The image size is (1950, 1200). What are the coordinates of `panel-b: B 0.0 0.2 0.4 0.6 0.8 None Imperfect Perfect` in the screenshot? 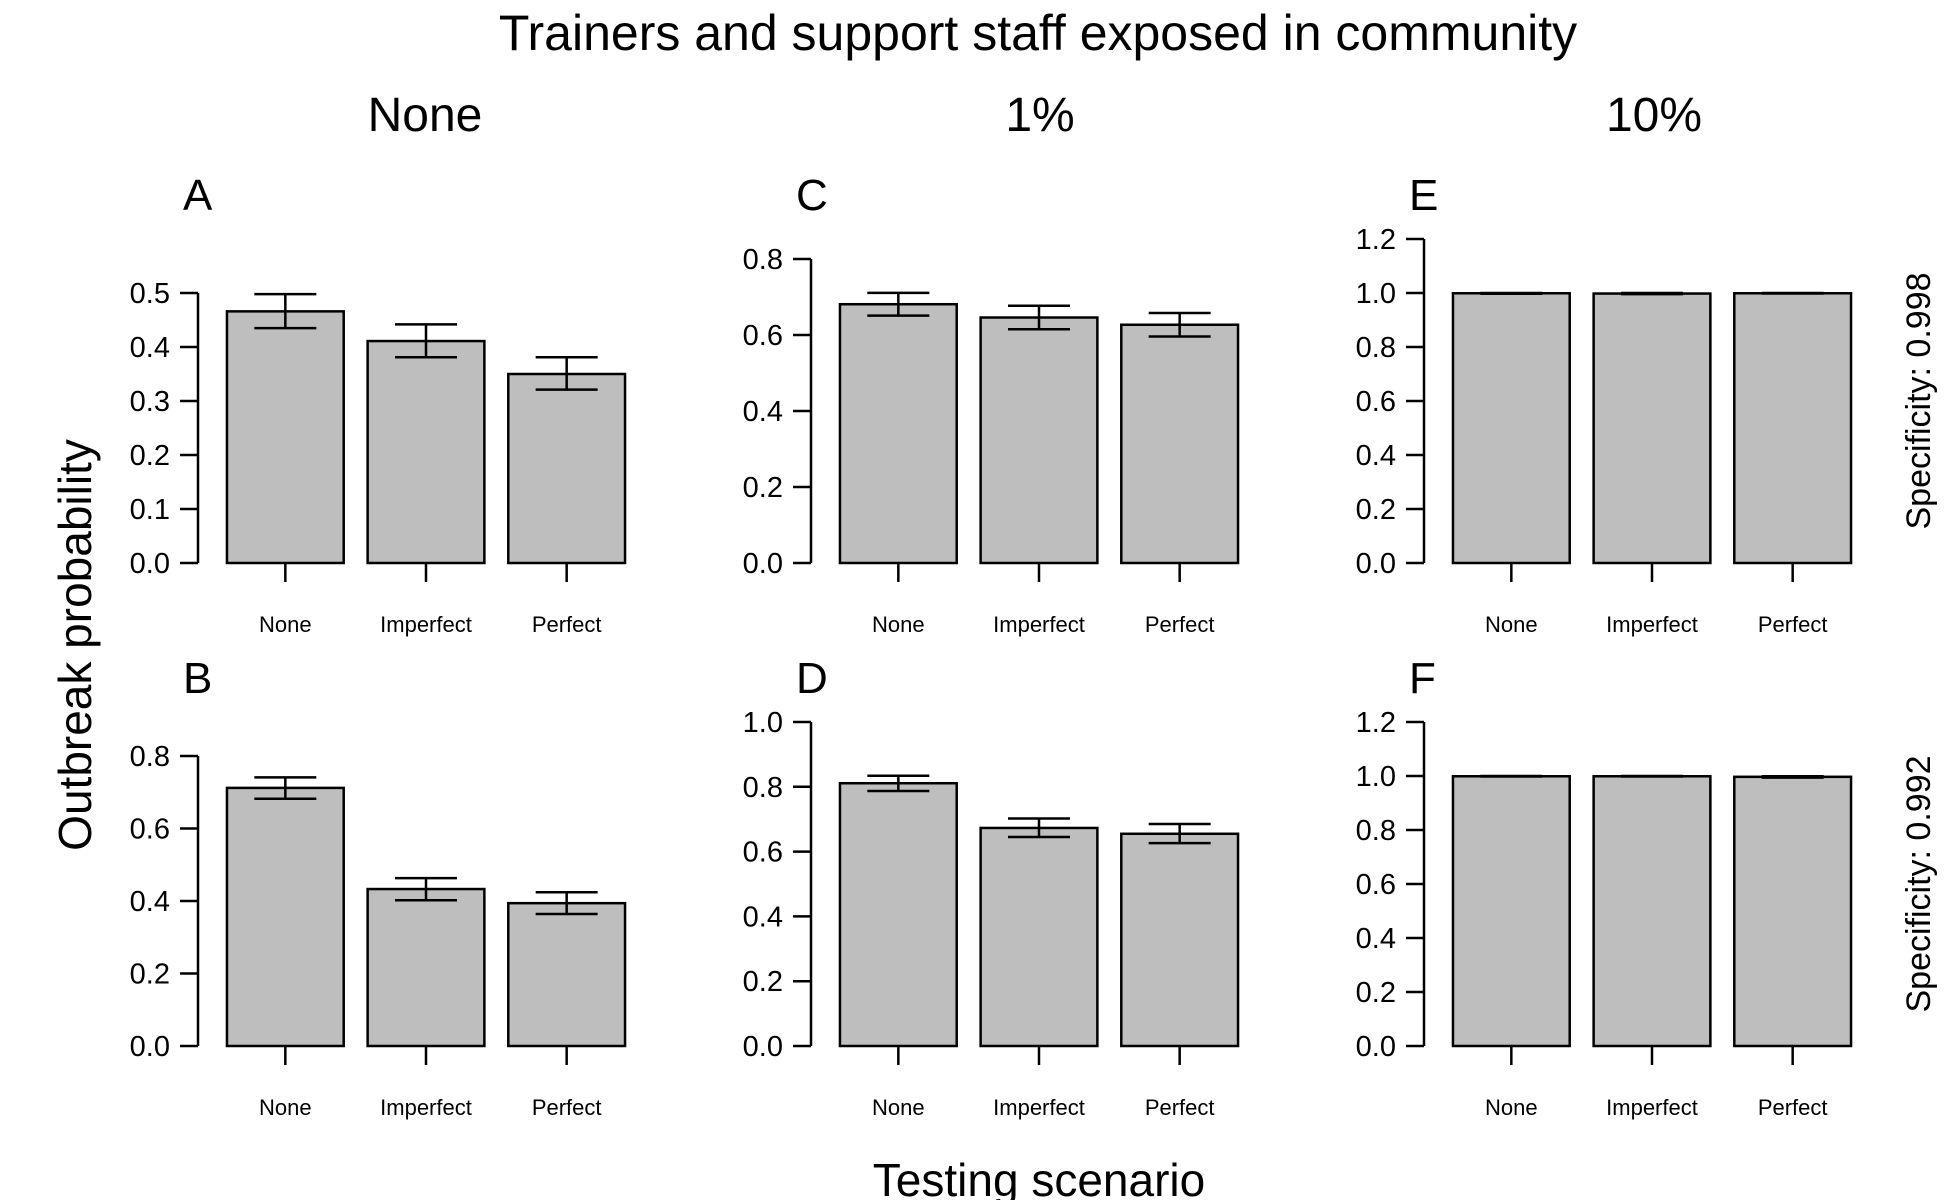 It's located at (378, 887).